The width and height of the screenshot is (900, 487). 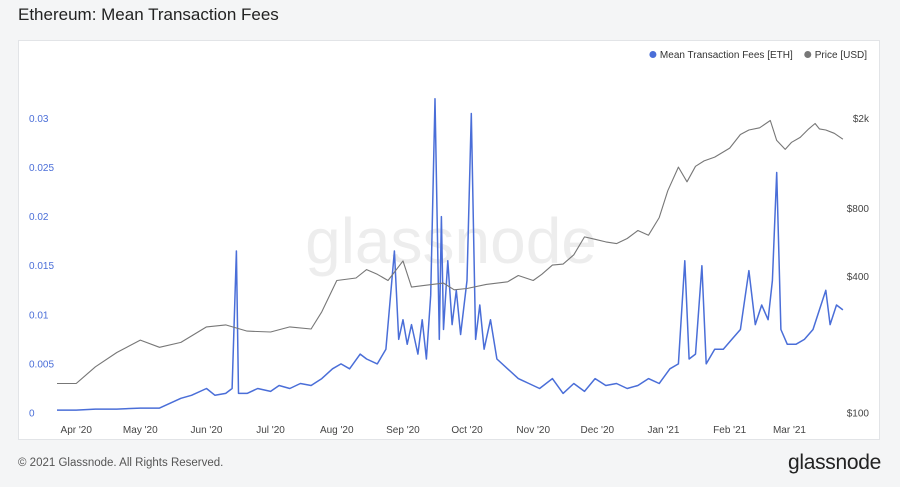 What do you see at coordinates (653, 54) in the screenshot?
I see `legend-marker-mean-transaction-fees-eth` at bounding box center [653, 54].